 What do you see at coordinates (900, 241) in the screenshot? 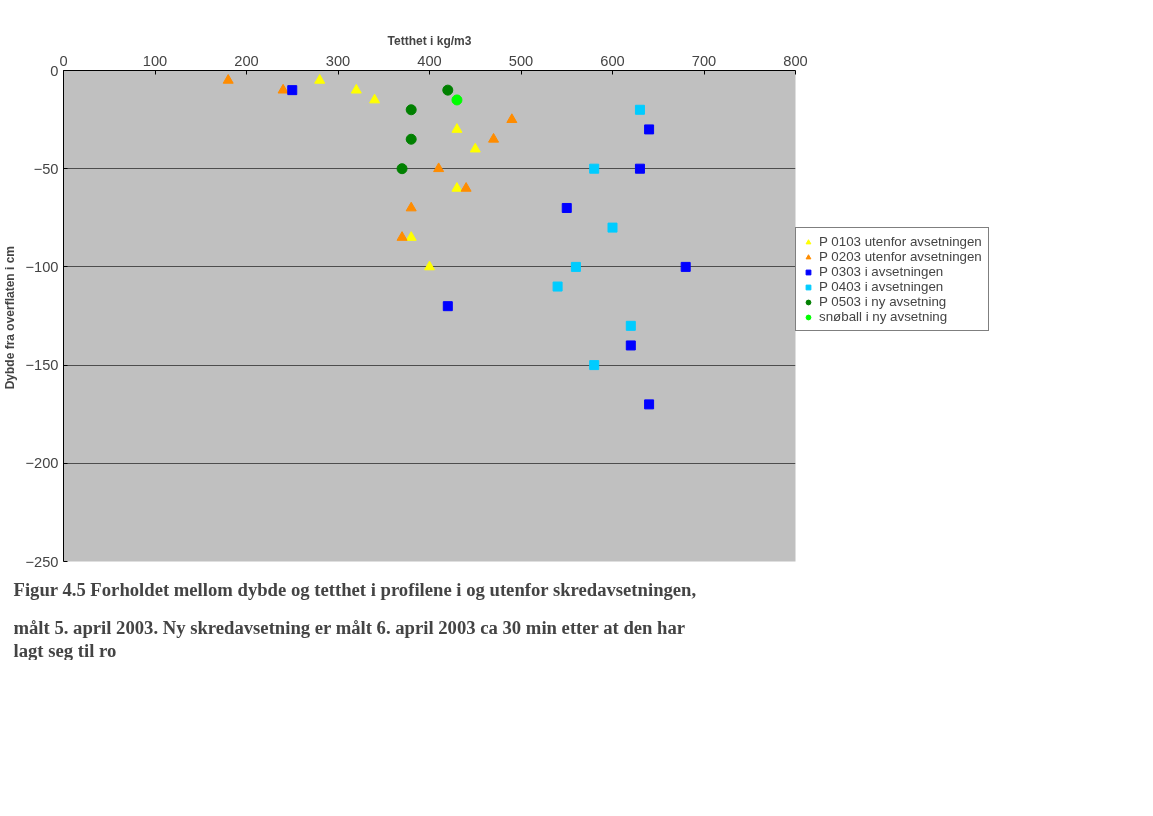
I see `legend-label: P 0103 utenfor avsetningen` at bounding box center [900, 241].